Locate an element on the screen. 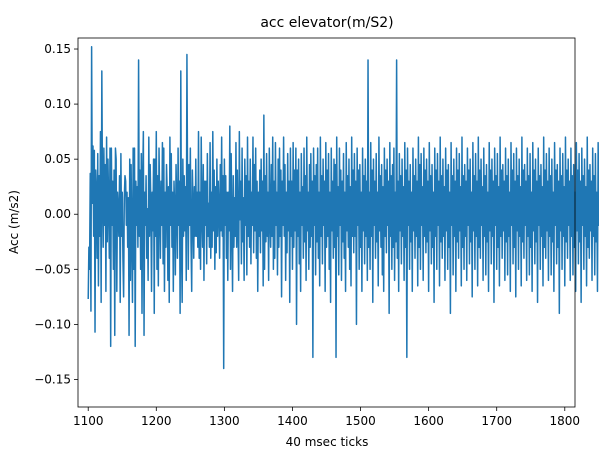 The image size is (599, 456). x-tick-label: 1100 is located at coordinates (88, 421).